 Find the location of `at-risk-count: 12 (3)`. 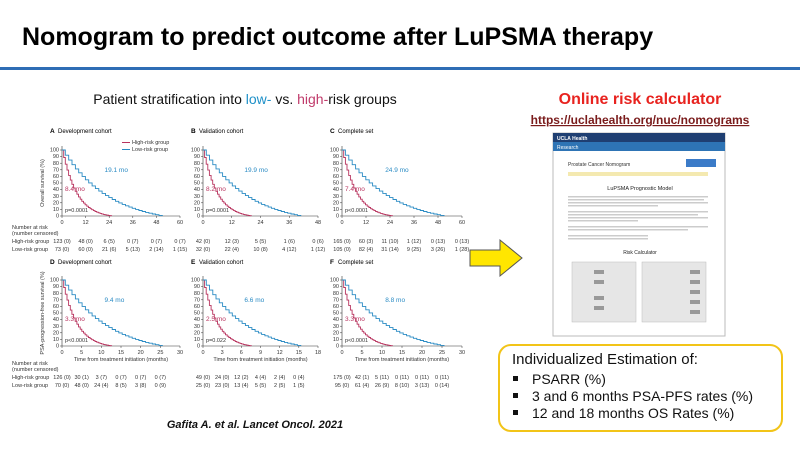

at-risk-count: 12 (3) is located at coordinates (232, 242).